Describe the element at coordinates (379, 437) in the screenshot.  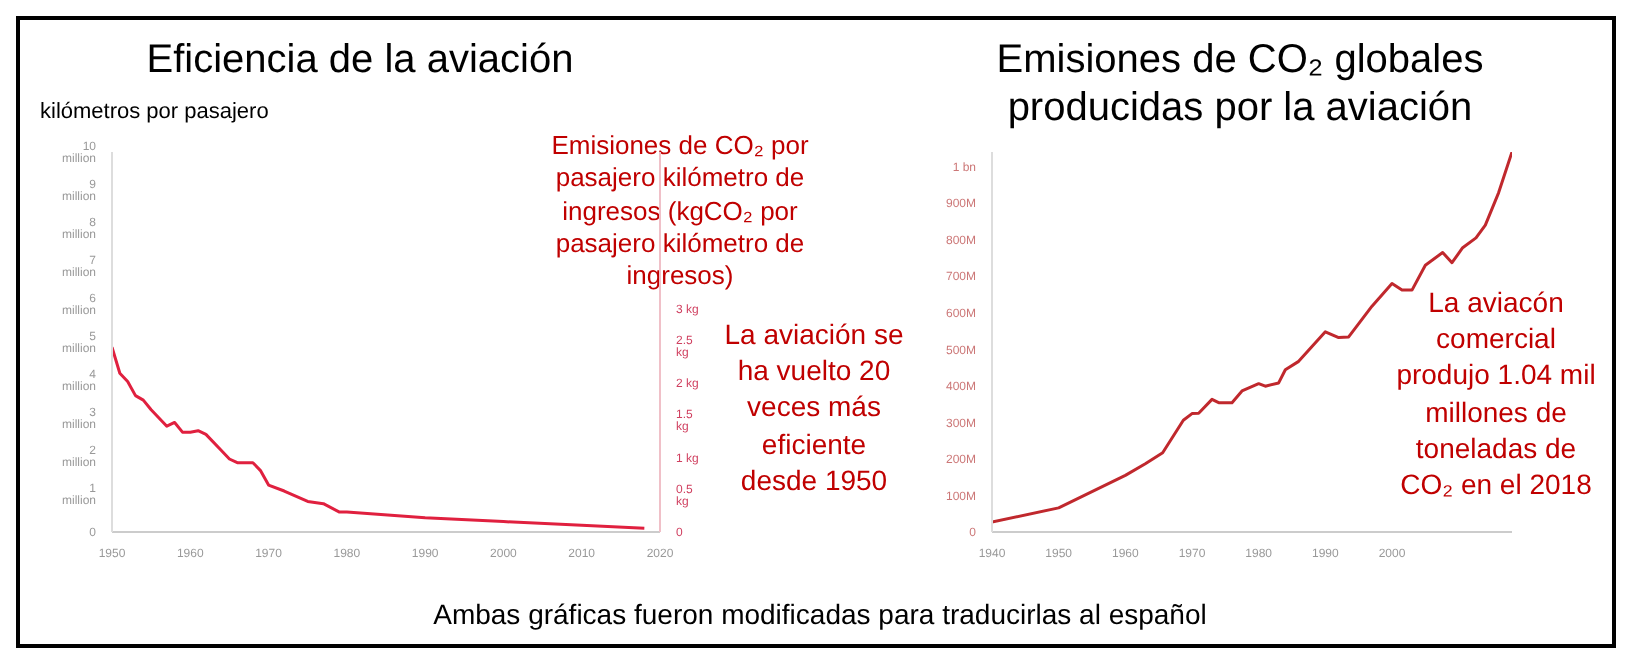
I see `line-series` at that location.